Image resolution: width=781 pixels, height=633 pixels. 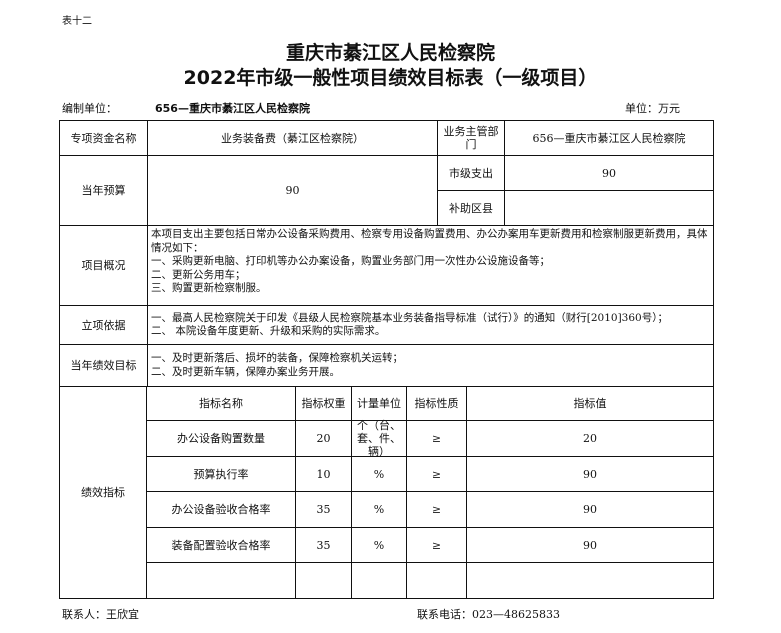 I want to click on indicator-name: 装备配置验收合格率, so click(x=221, y=545).